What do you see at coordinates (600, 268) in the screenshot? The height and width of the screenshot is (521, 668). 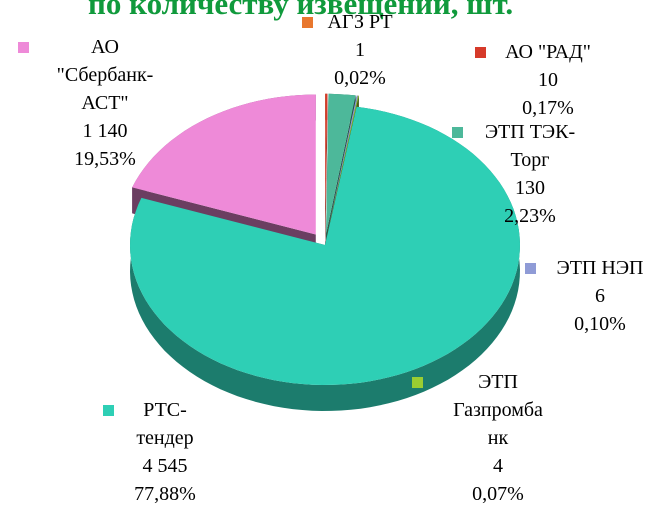 I see `category-label: ЭТП НЭП` at bounding box center [600, 268].